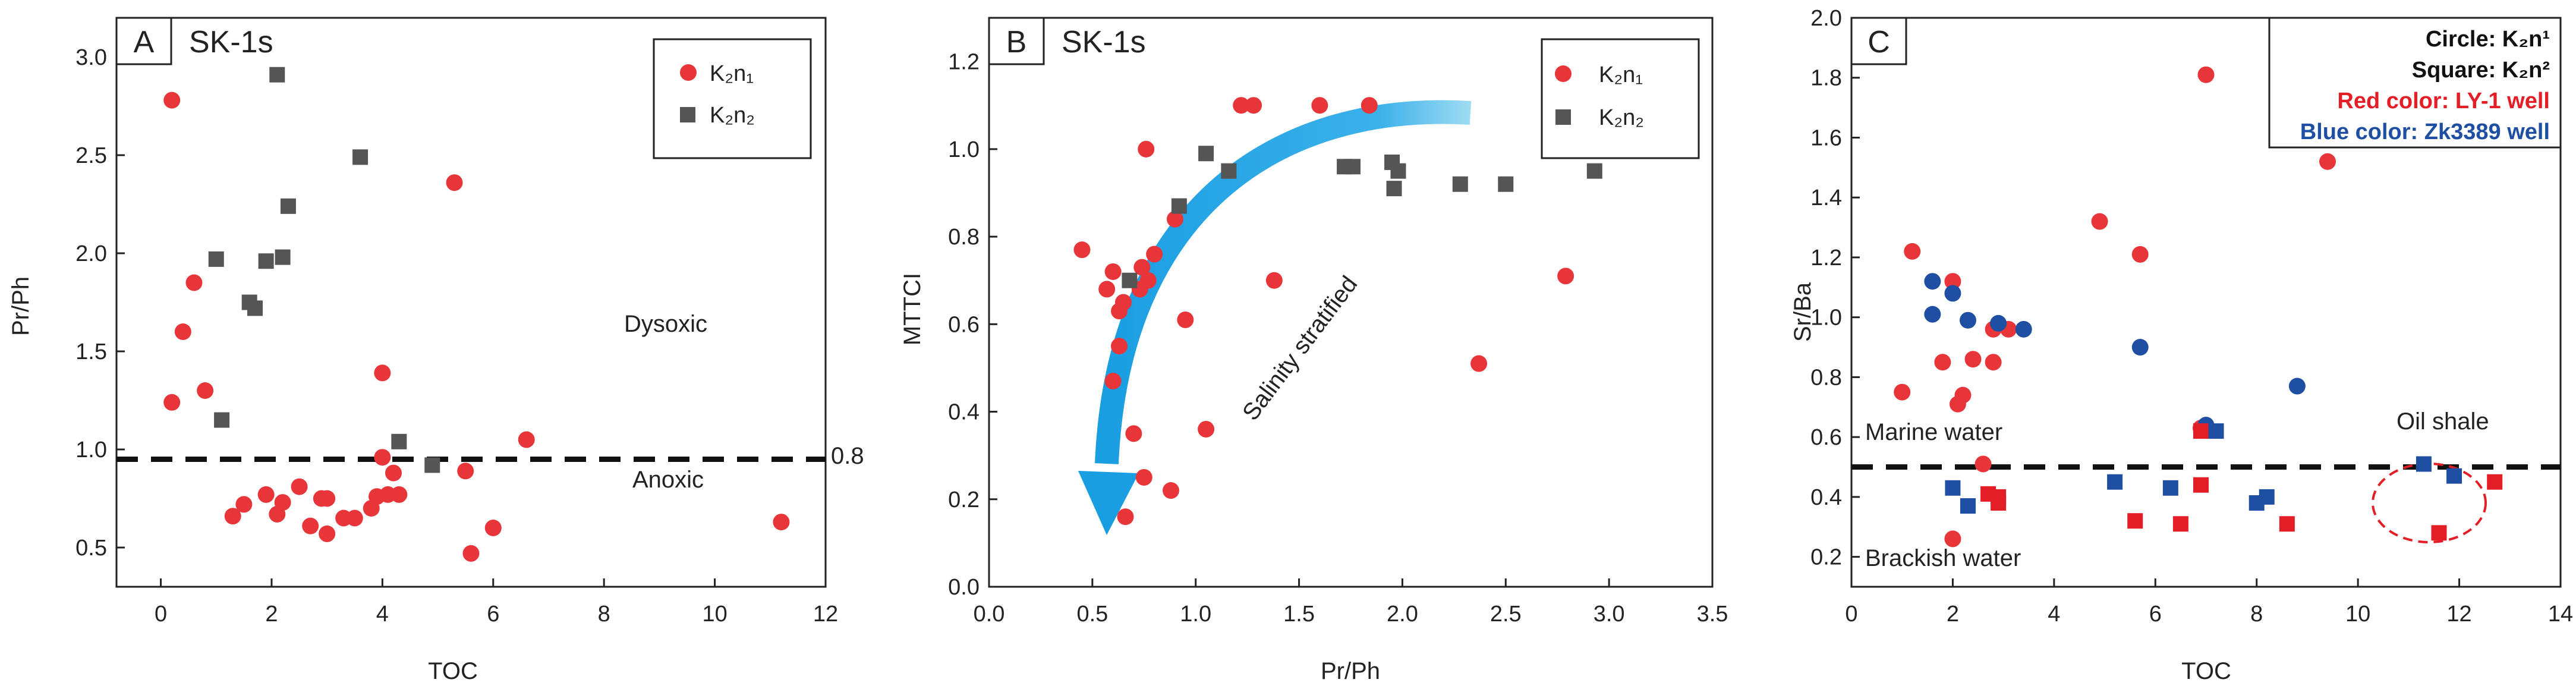  What do you see at coordinates (1826, 78) in the screenshot?
I see `panel-c-y-tick-label: 1.8` at bounding box center [1826, 78].